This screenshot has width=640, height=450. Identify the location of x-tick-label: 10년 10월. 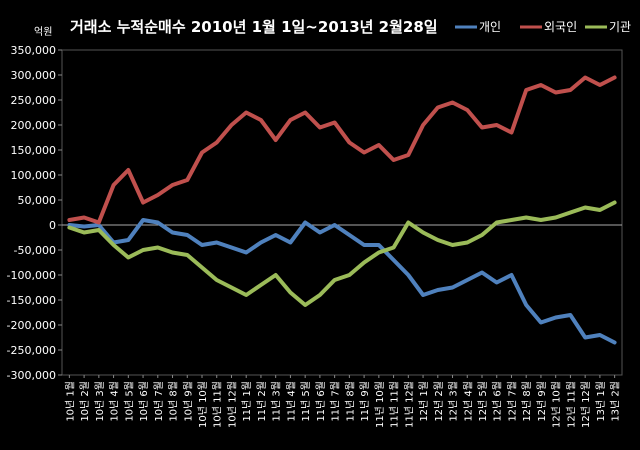
(203, 404).